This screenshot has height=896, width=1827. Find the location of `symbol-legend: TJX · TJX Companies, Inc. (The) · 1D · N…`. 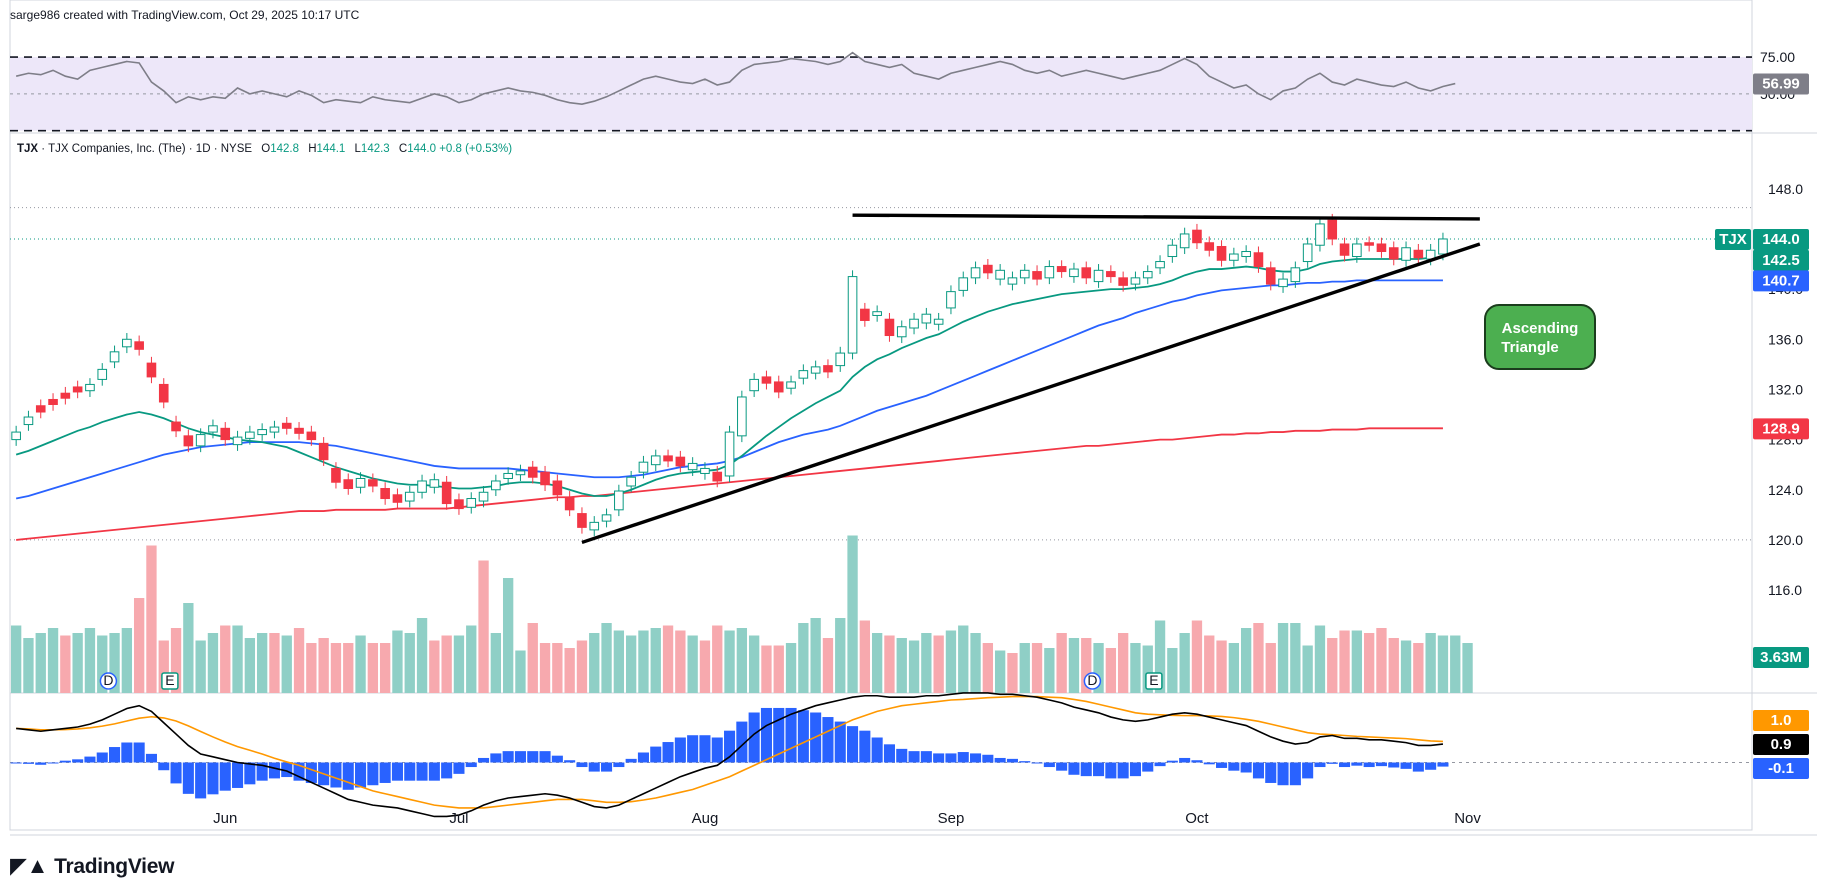

symbol-legend: TJX · TJX Companies, Inc. (The) · 1D · N… is located at coordinates (264, 149).